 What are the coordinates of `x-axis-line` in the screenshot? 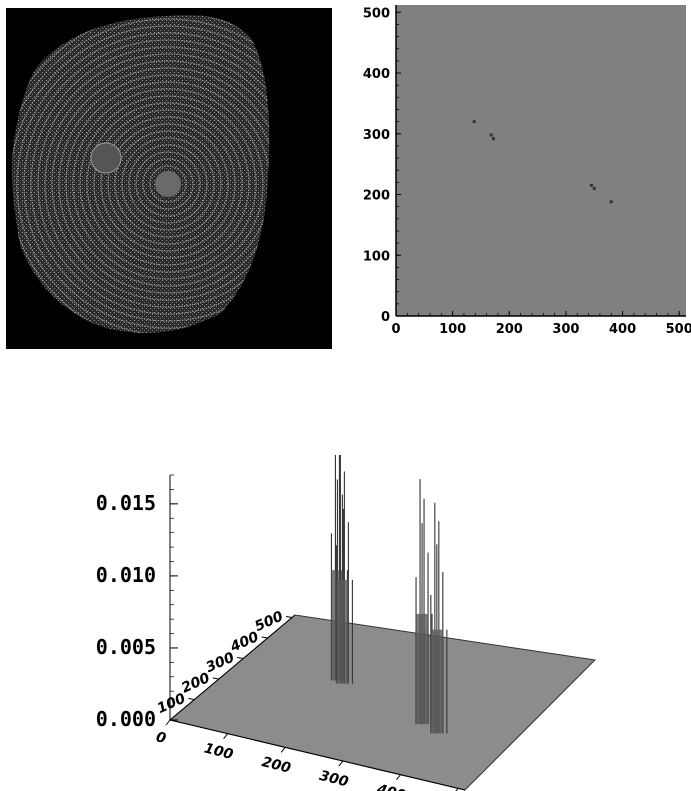 It's located at (317, 755).